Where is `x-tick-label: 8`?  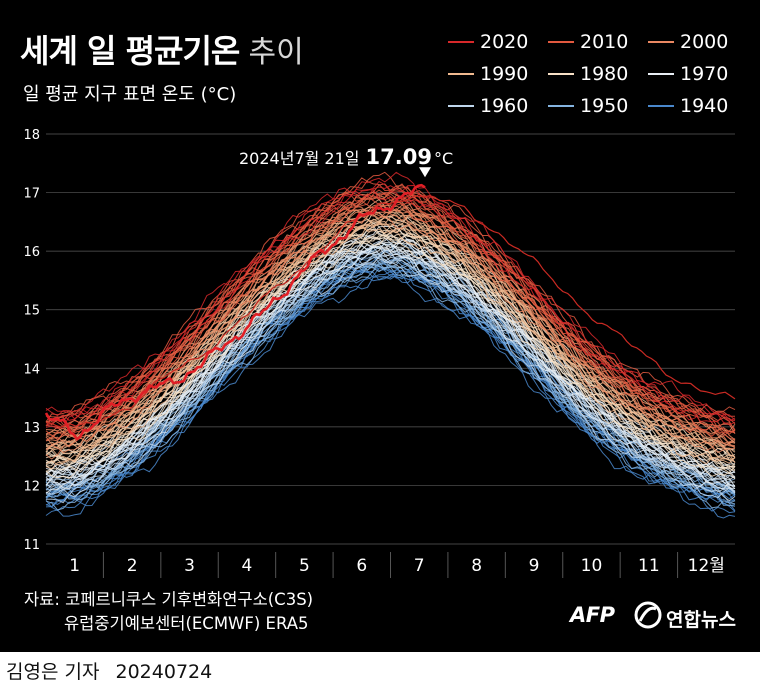 x-tick-label: 8 is located at coordinates (476, 566).